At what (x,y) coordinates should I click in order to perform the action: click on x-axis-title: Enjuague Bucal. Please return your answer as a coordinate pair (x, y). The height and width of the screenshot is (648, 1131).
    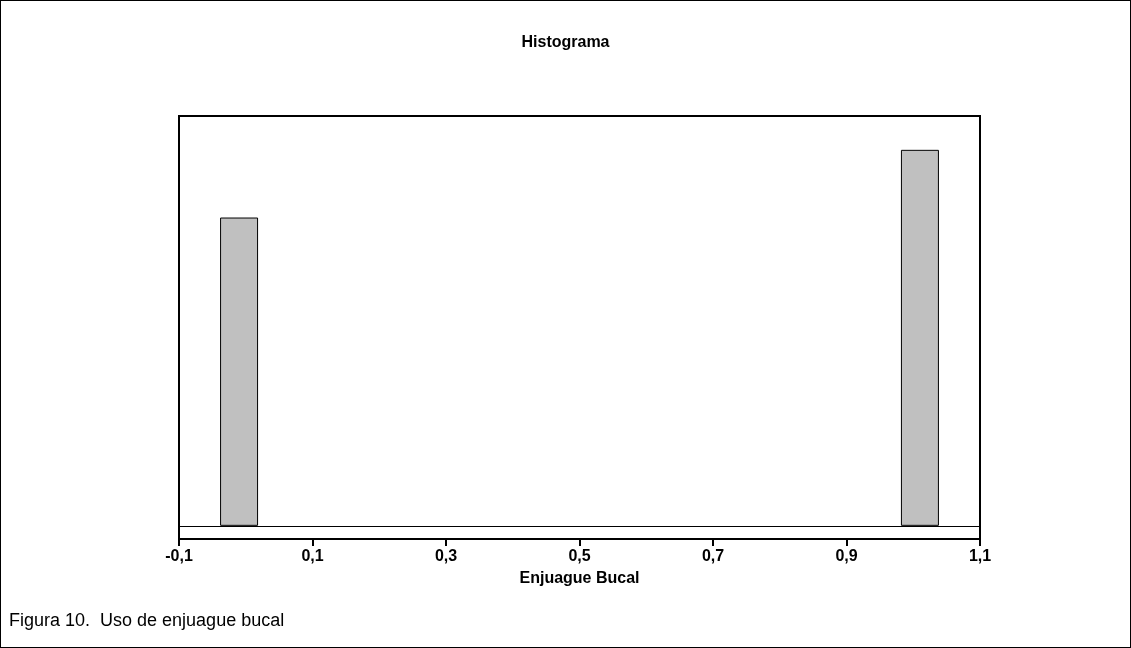
    Looking at the image, I should click on (579, 577).